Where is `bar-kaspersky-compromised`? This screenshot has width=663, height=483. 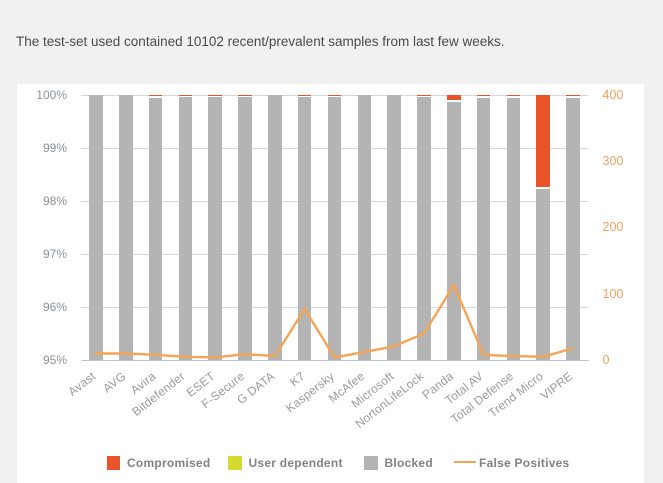 bar-kaspersky-compromised is located at coordinates (334, 95).